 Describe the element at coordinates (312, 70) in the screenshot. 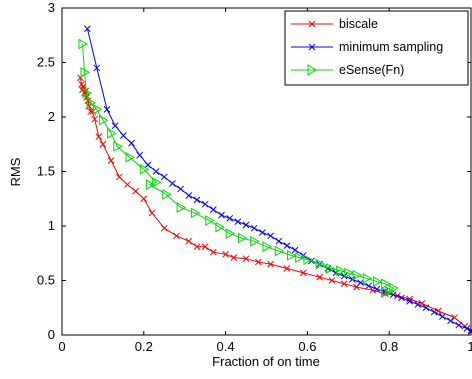

I see `legend-esense-marker` at that location.